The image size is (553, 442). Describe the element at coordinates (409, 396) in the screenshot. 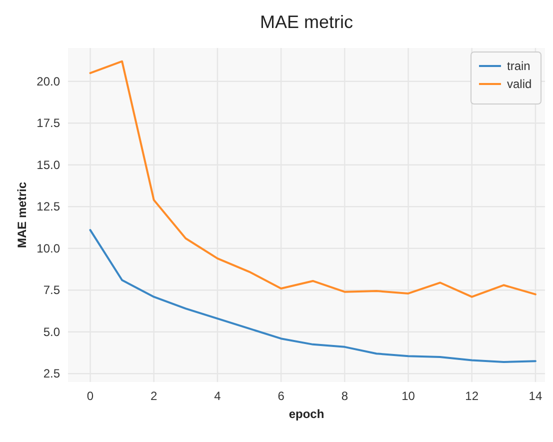

I see `x-tick-label: 10` at that location.